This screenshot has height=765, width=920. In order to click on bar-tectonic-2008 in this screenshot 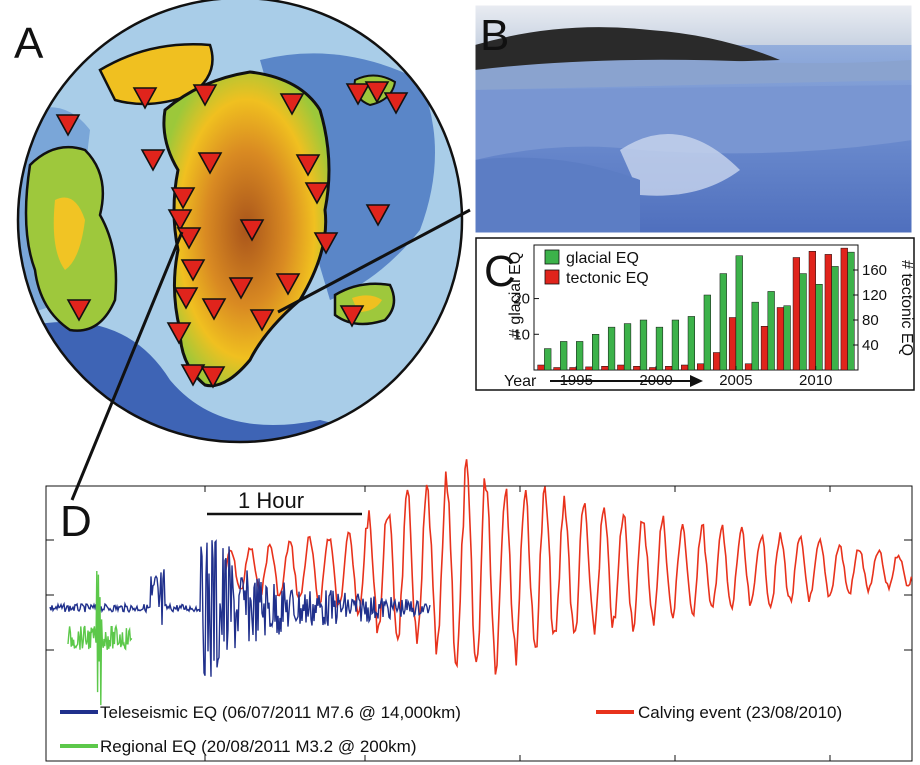, I will do `click(780, 339)`.